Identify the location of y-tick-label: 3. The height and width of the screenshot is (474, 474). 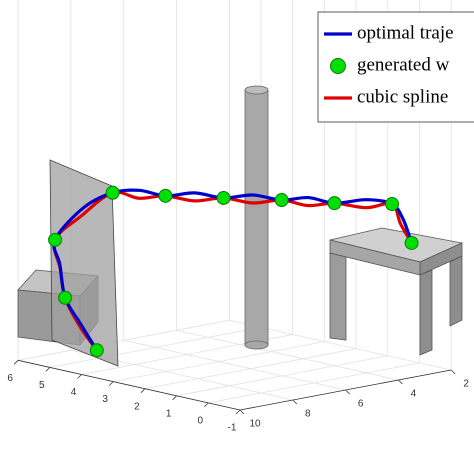
(105, 399).